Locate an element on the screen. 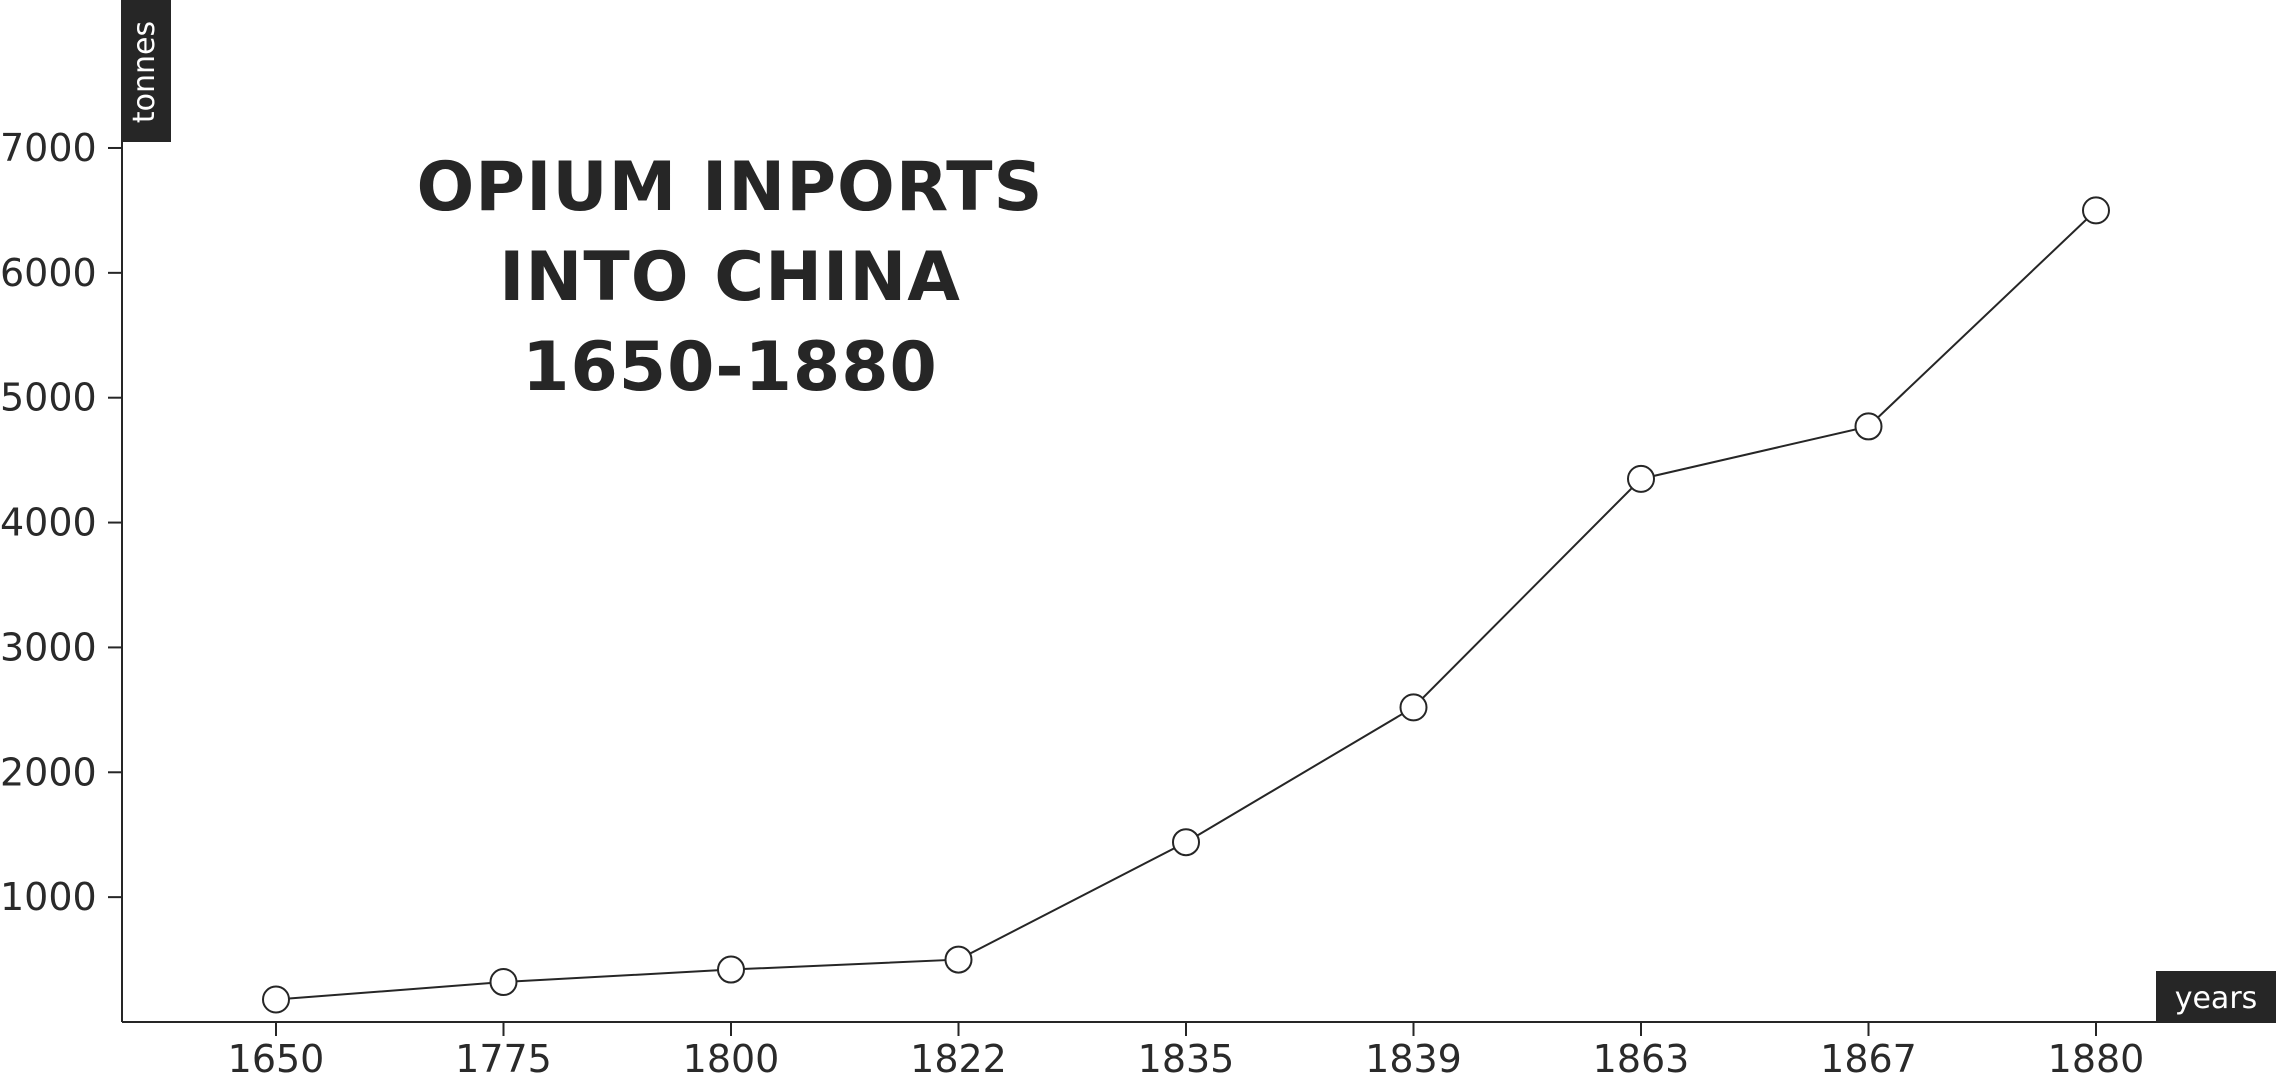 The width and height of the screenshot is (2276, 1074). chart-title-line-2: INTO CHINA is located at coordinates (730, 277).